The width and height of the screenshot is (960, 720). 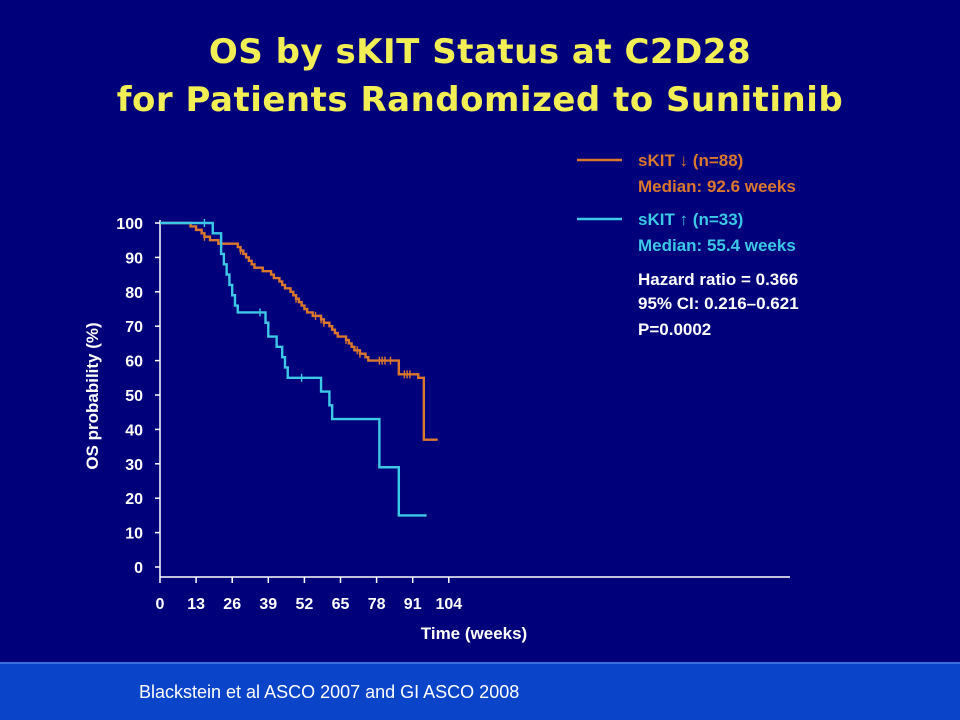 What do you see at coordinates (232, 604) in the screenshot?
I see `x-tick-label: 26` at bounding box center [232, 604].